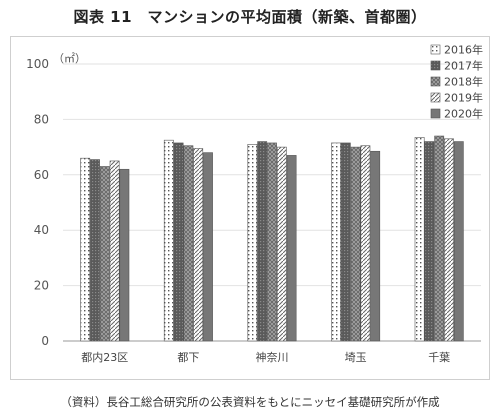 The width and height of the screenshot is (500, 419). What do you see at coordinates (439, 357) in the screenshot?
I see `x-category-label: 千葉` at bounding box center [439, 357].